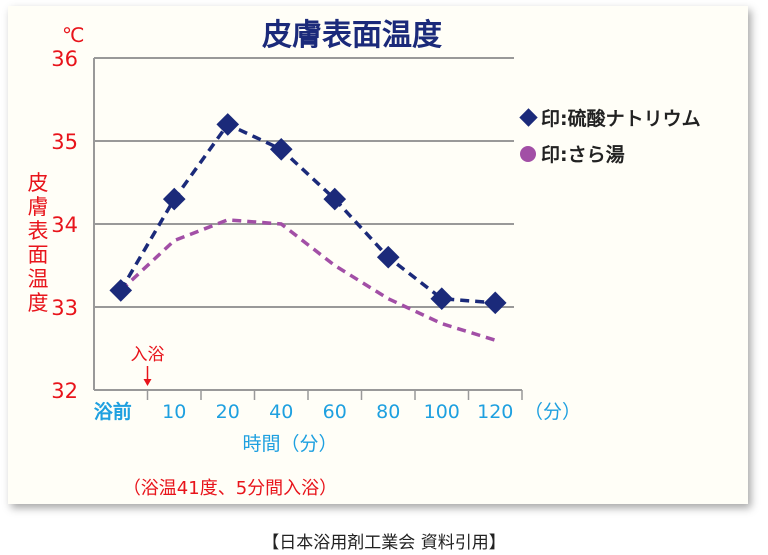 Image resolution: width=768 pixels, height=555 pixels. Describe the element at coordinates (64, 225) in the screenshot. I see `y-tick-label: 34` at that location.